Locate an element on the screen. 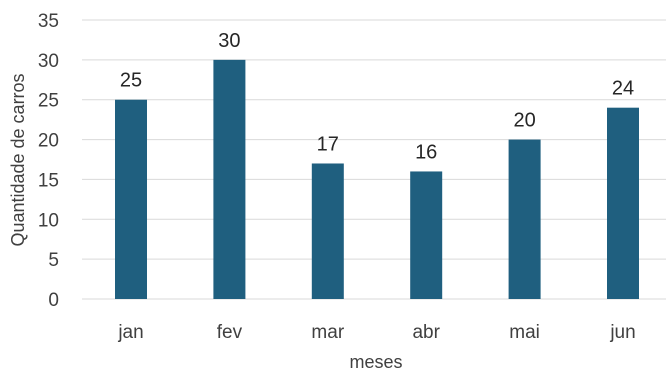  bar-jan is located at coordinates (131, 199).